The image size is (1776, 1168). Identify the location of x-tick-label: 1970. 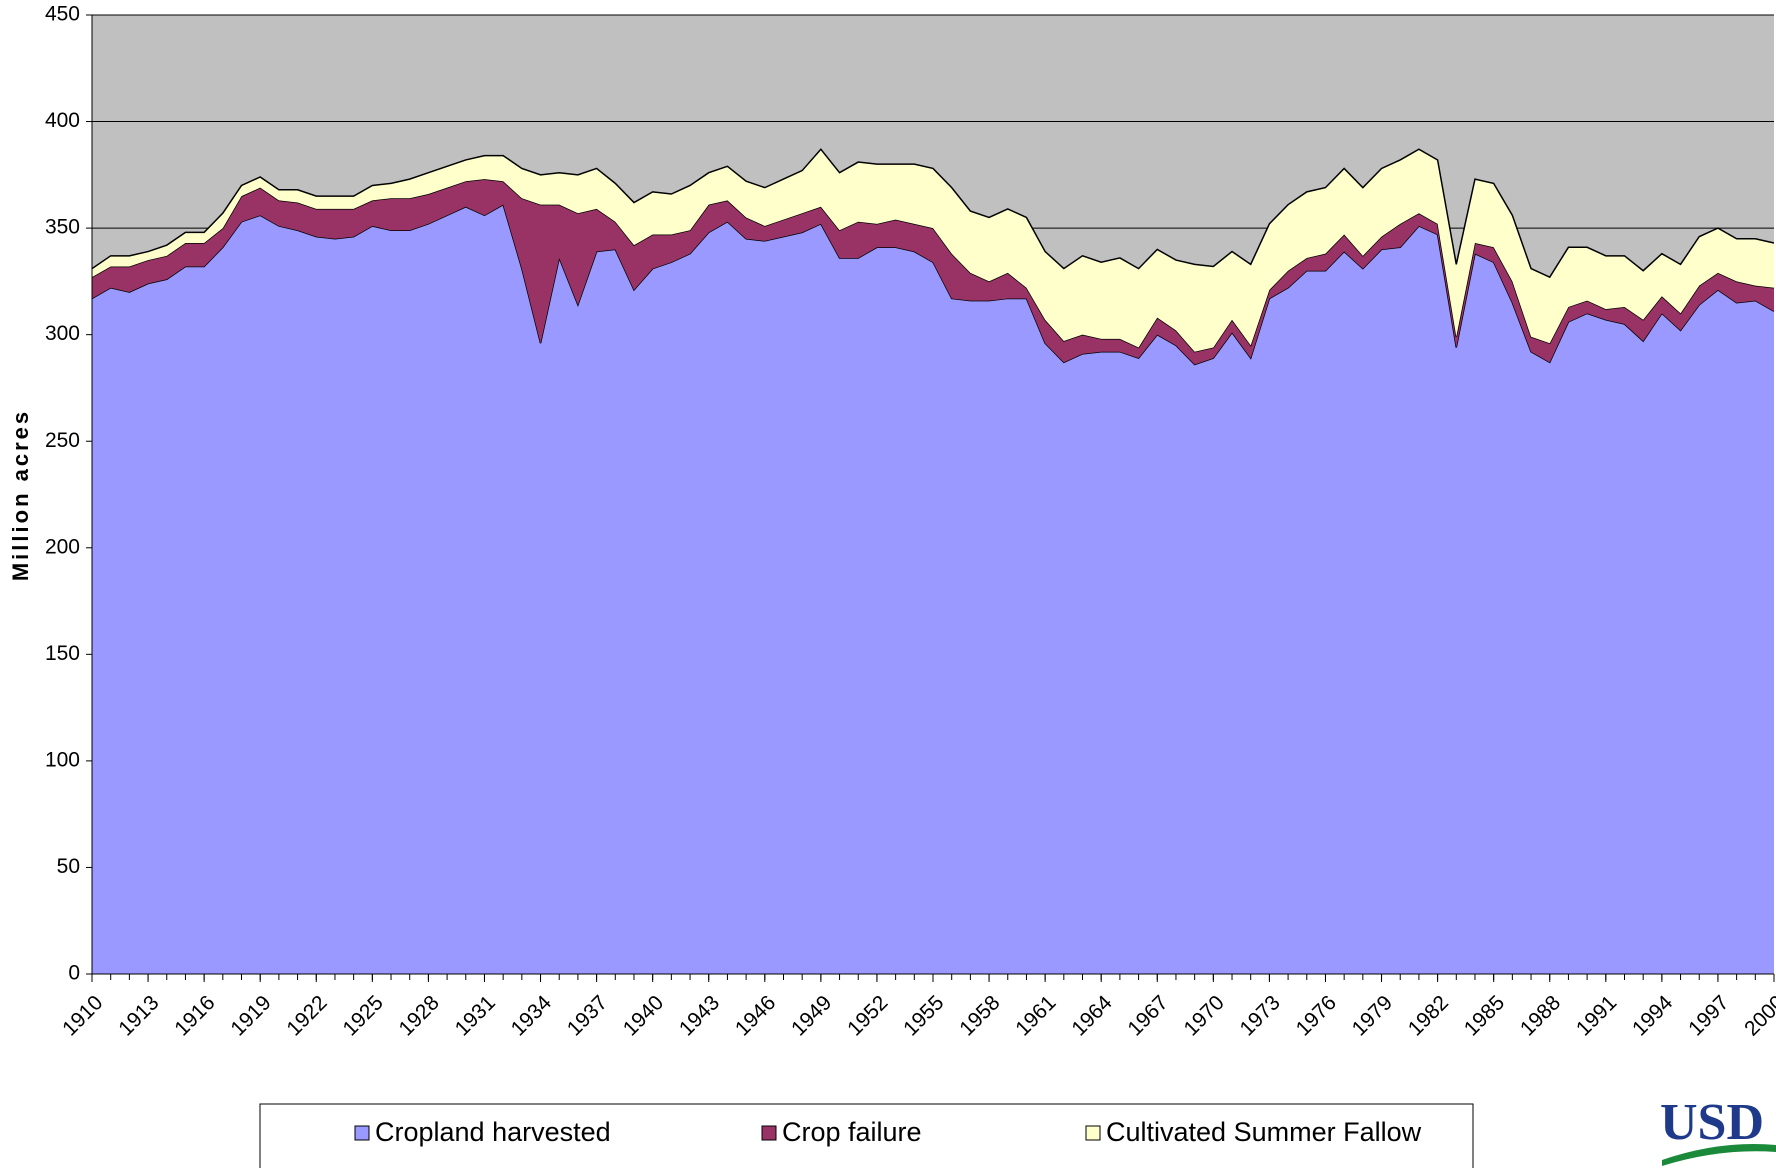
(1203, 1015).